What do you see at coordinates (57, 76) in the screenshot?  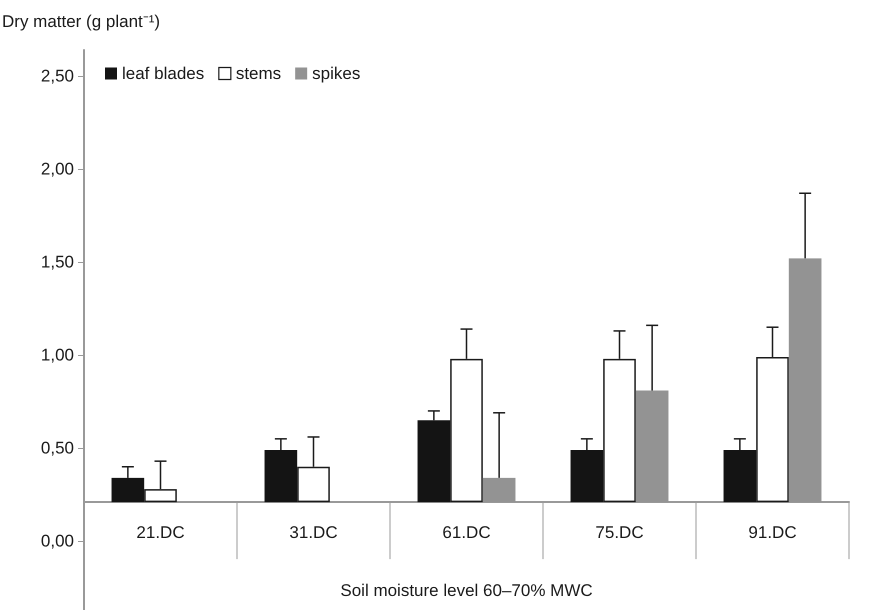 I see `y-tick-label: 2,50` at bounding box center [57, 76].